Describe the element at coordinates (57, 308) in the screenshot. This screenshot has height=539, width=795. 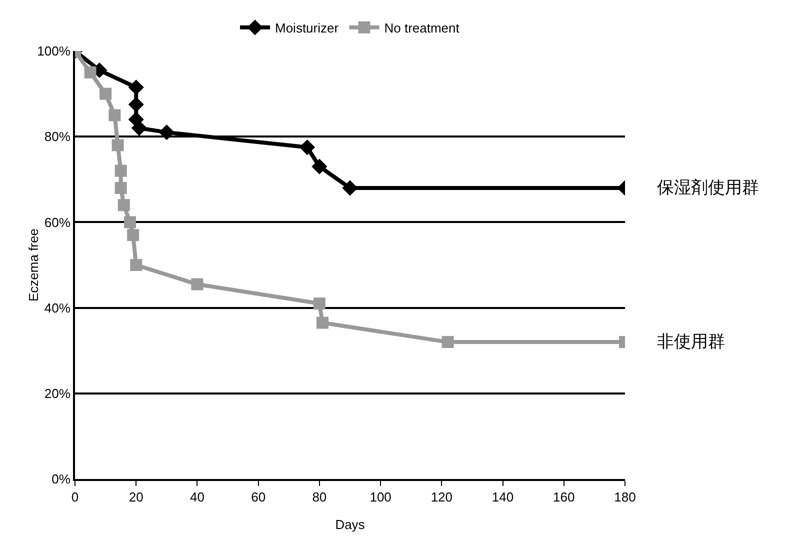
I see `y-tick-label: 40%` at that location.